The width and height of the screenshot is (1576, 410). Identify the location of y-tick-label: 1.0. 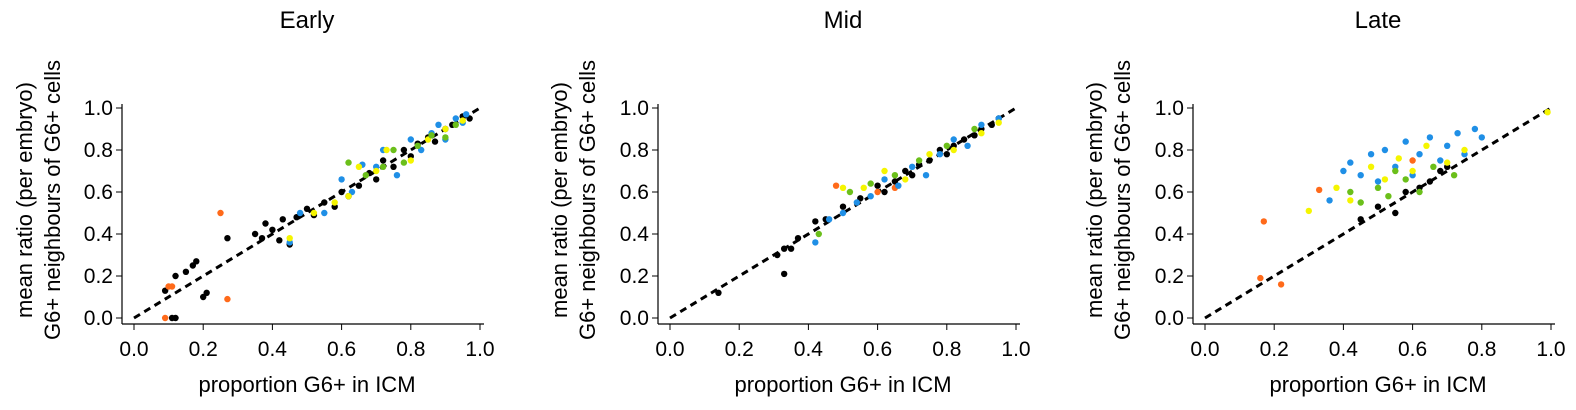
(634, 108).